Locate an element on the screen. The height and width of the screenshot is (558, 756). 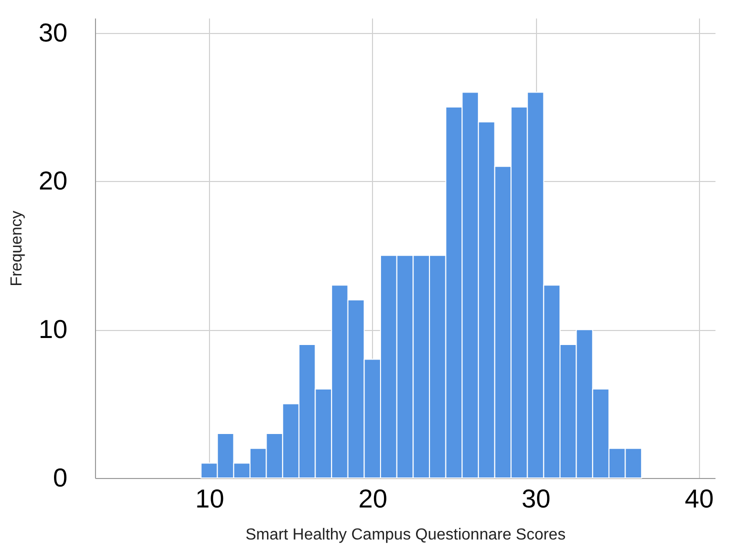
y-tick-label: 30 is located at coordinates (53, 32).